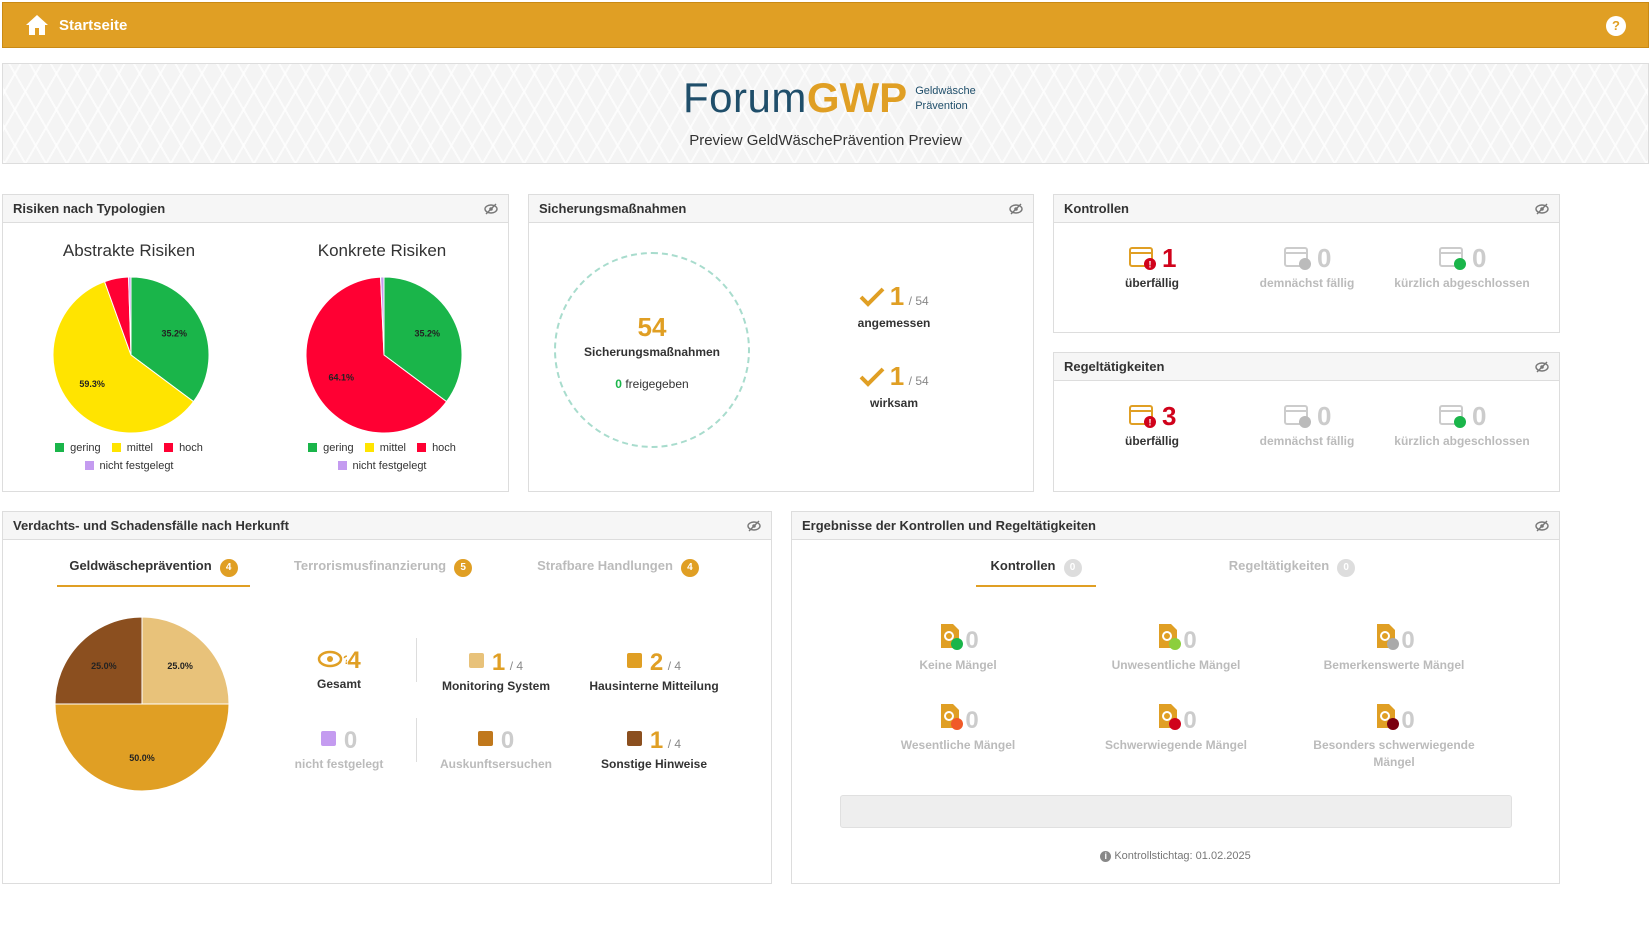  What do you see at coordinates (613, 208) in the screenshot?
I see `panel-title: Sicherungsmaßnahmen` at bounding box center [613, 208].